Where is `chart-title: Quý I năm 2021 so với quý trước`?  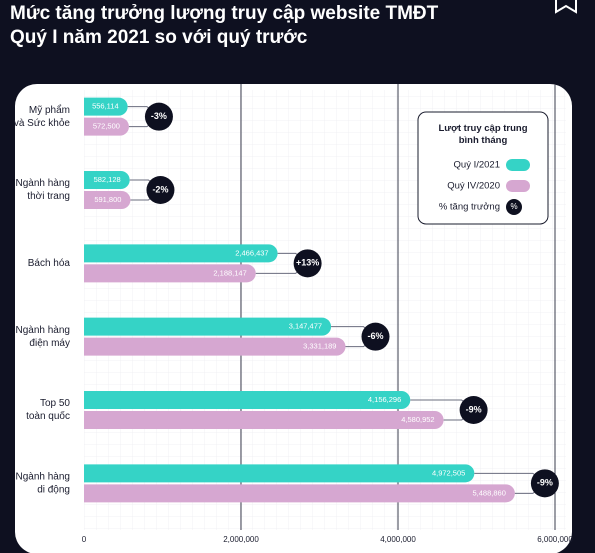 chart-title: Quý I năm 2021 so với quý trước is located at coordinates (159, 37).